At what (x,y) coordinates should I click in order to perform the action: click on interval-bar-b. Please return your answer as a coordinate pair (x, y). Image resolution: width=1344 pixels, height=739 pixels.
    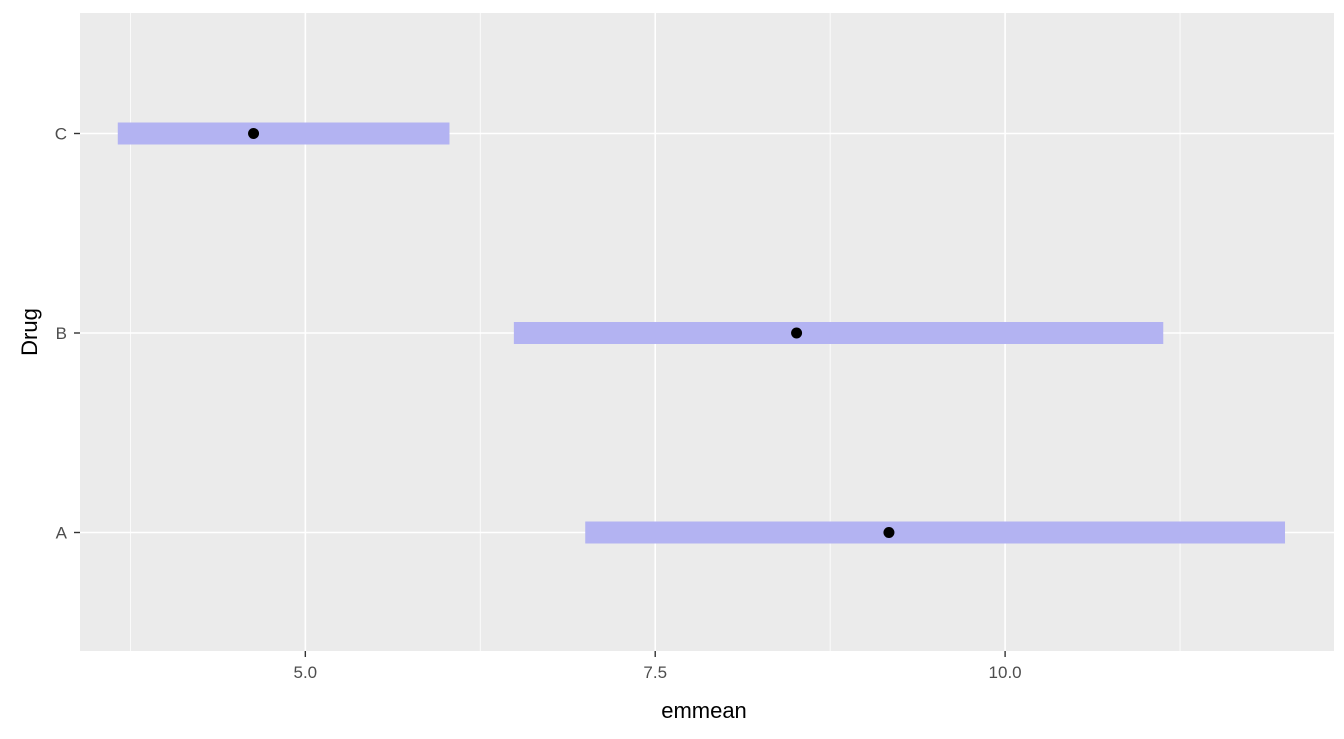
    Looking at the image, I should click on (838, 333).